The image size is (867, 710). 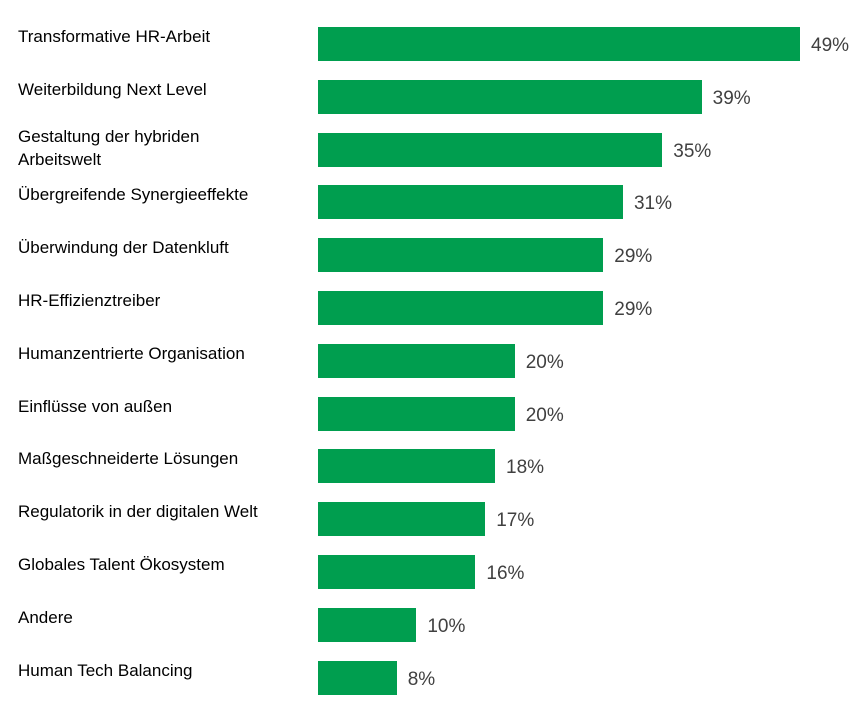 I want to click on value-label: 18%, so click(x=525, y=468).